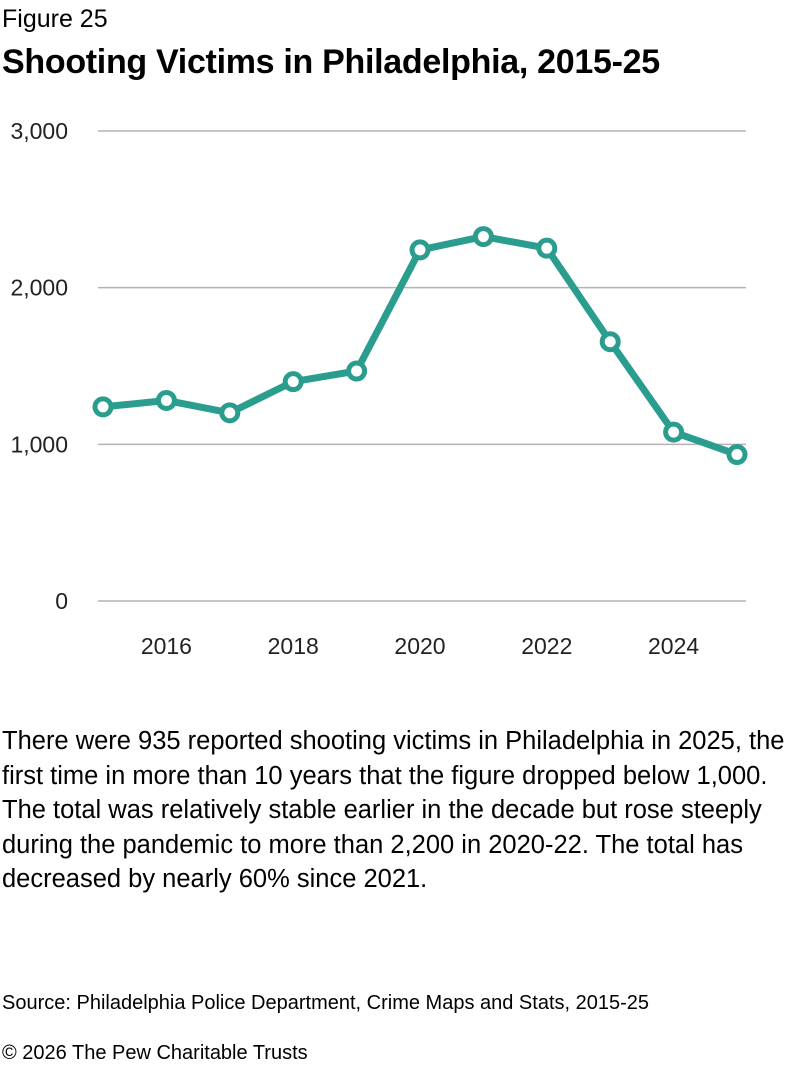 The width and height of the screenshot is (792, 1070). I want to click on y-tick-label-1000: 1,000, so click(39, 444).